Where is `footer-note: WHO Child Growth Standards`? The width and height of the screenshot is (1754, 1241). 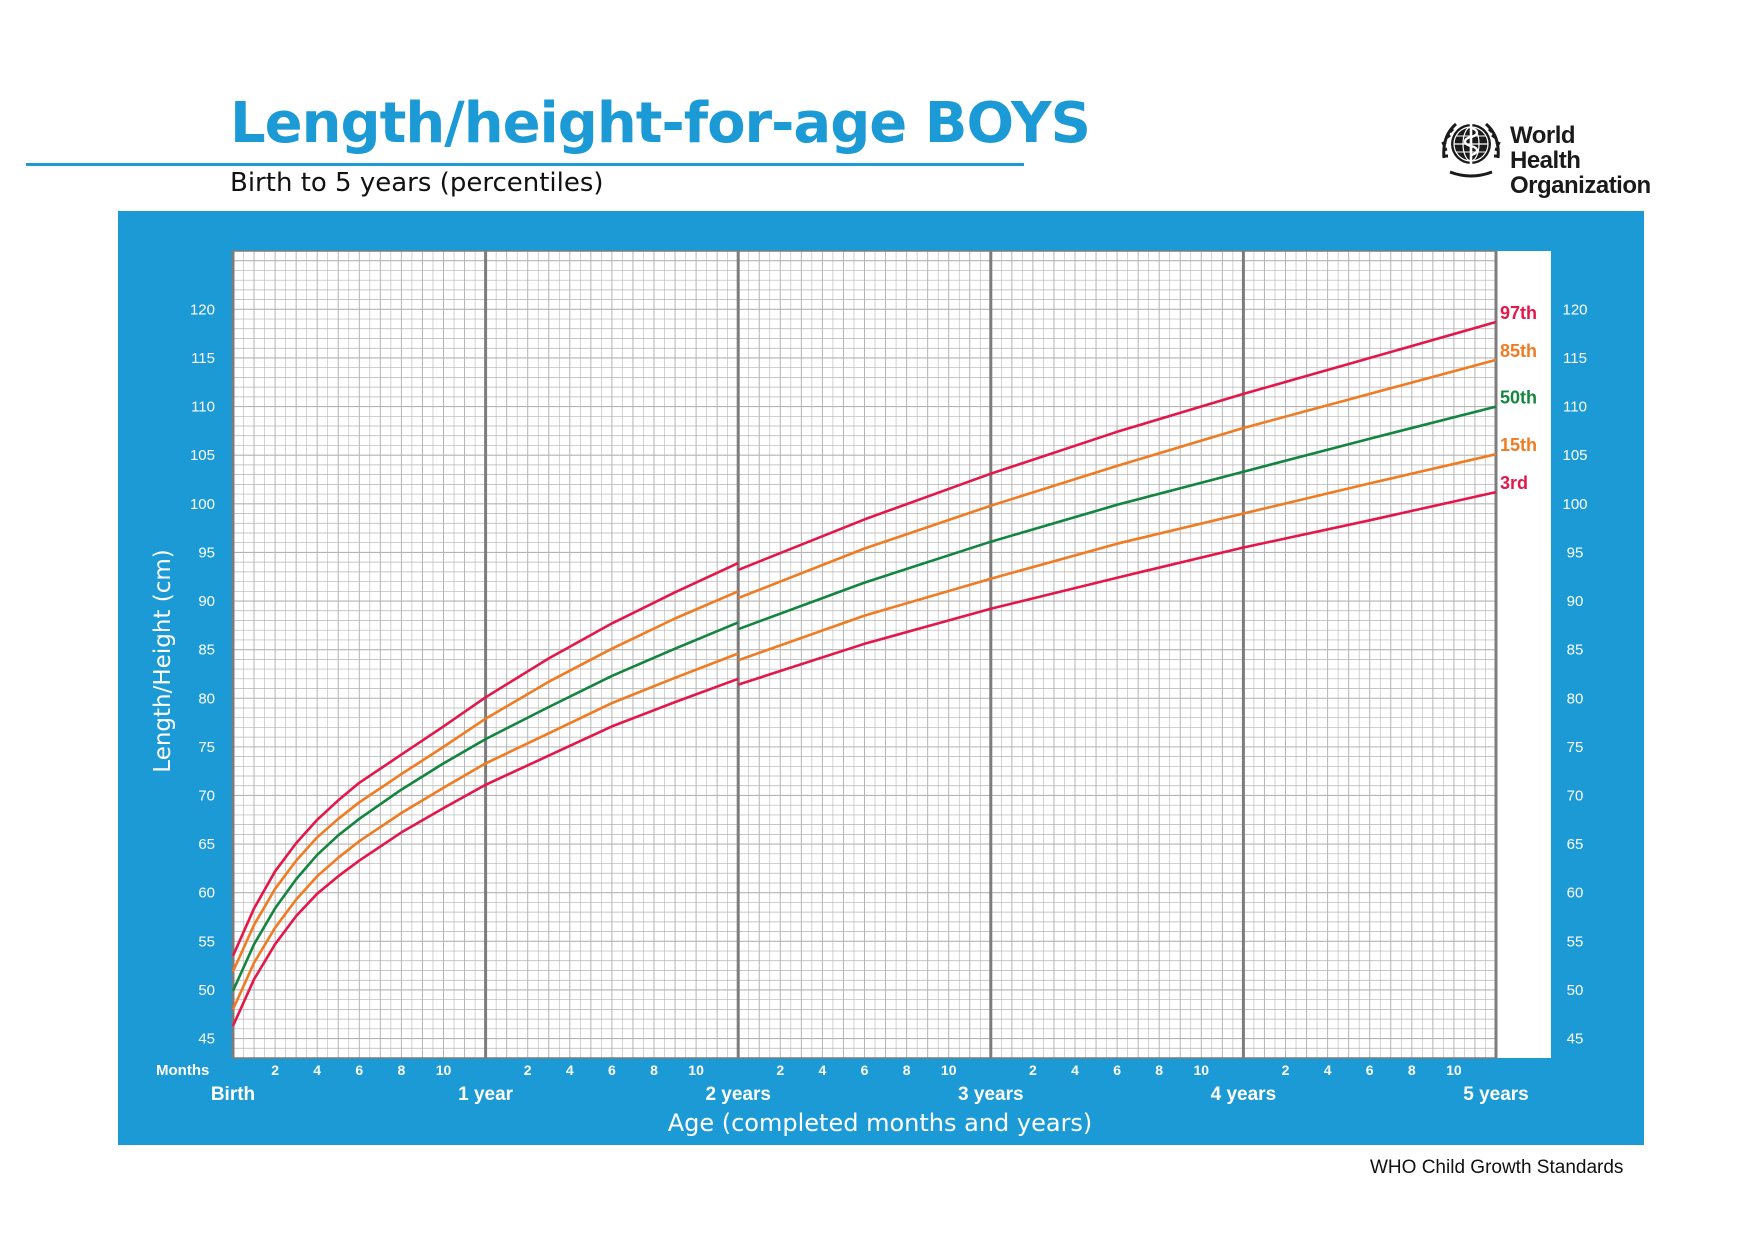 footer-note: WHO Child Growth Standards is located at coordinates (1497, 1167).